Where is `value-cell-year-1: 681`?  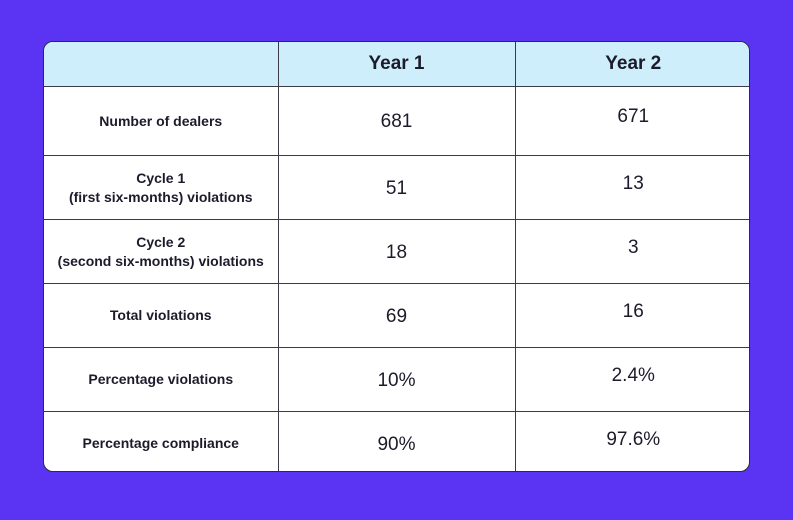 value-cell-year-1: 681 is located at coordinates (396, 121).